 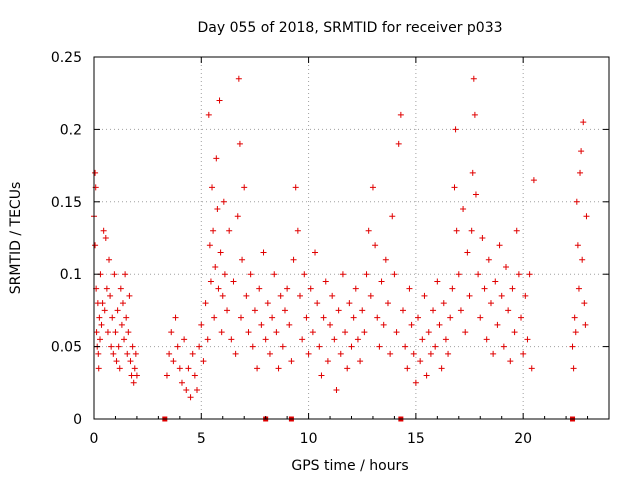 What do you see at coordinates (201, 439) in the screenshot?
I see `x-tick-label: 5` at bounding box center [201, 439].